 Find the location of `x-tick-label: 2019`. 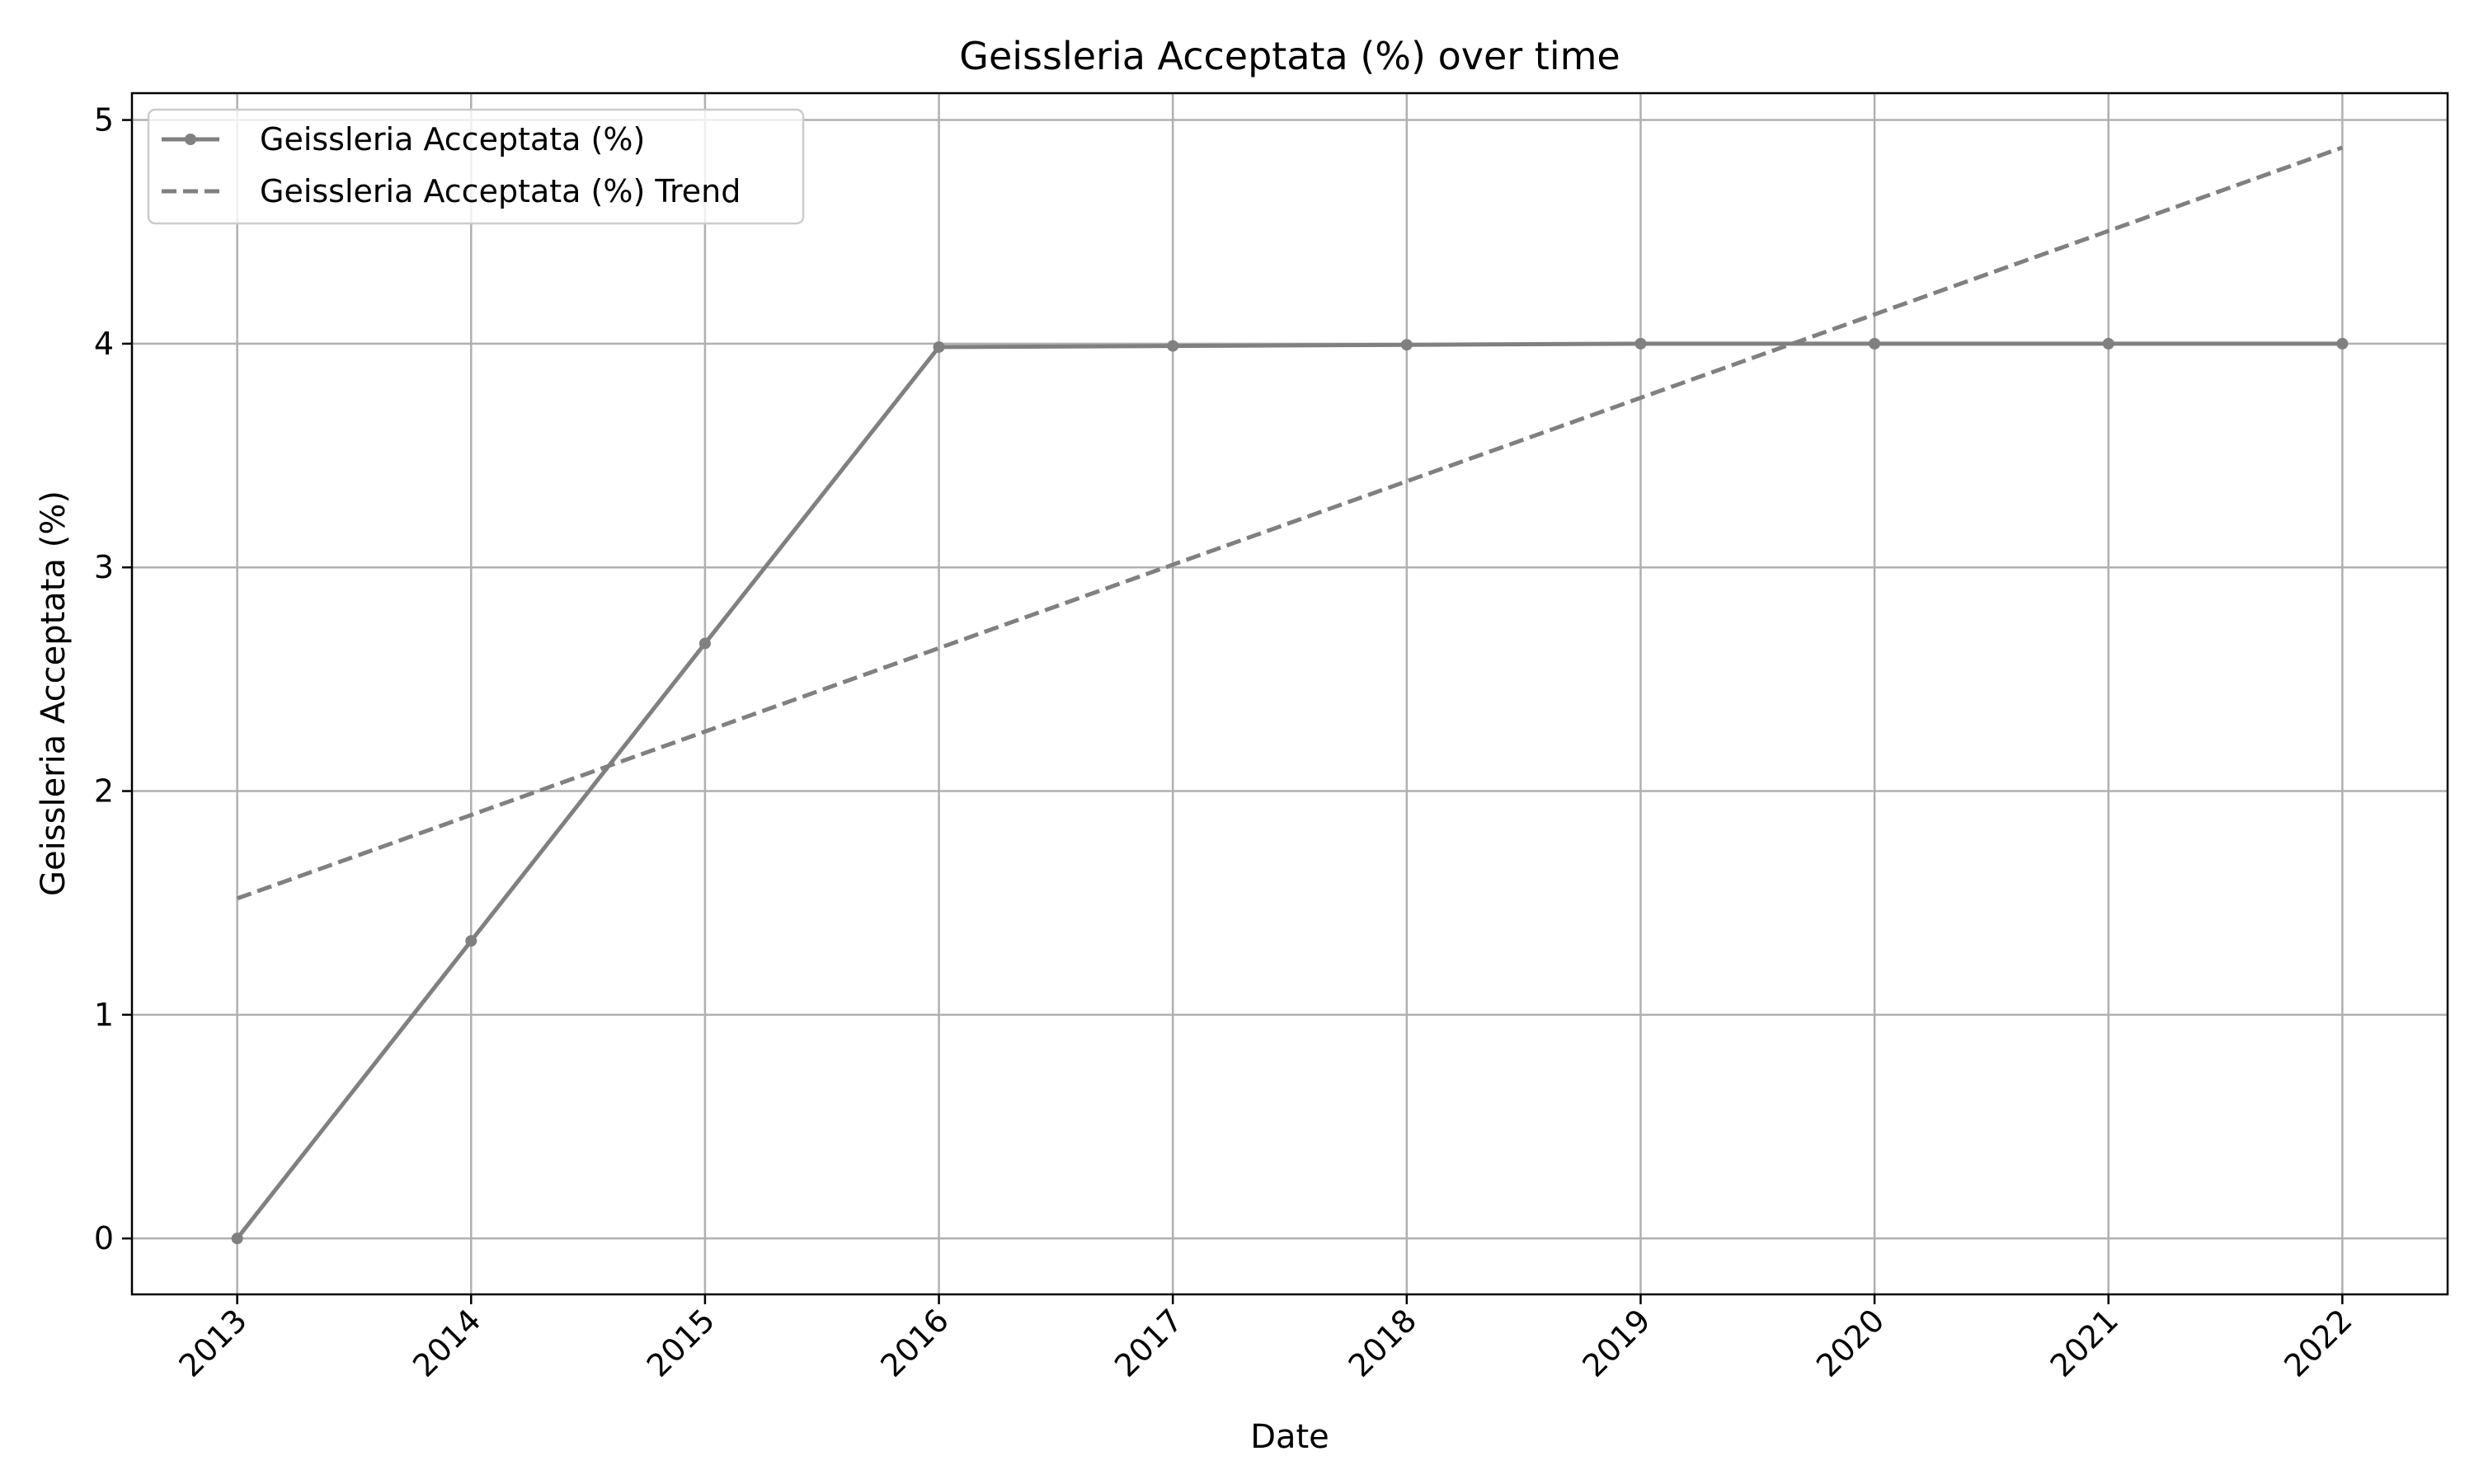

x-tick-label: 2019 is located at coordinates (1616, 1343).